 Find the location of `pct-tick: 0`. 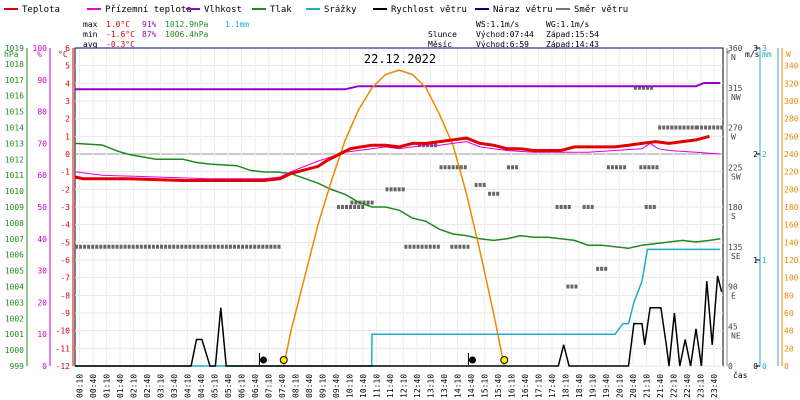

pct-tick: 0 is located at coordinates (44, 366).